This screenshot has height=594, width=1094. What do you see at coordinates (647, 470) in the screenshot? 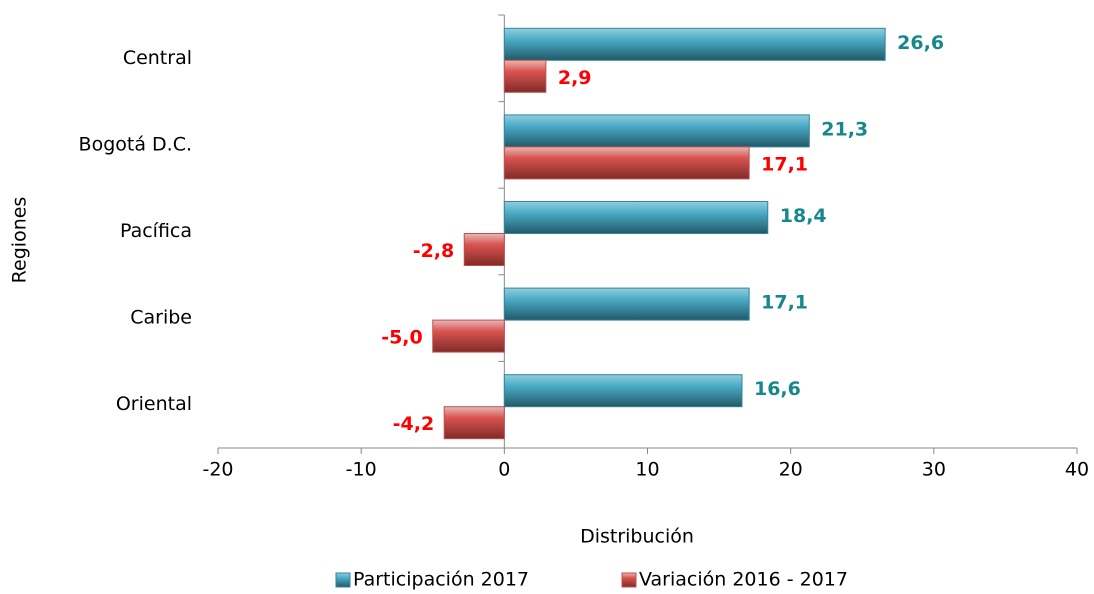
I see `x-tick-label: 10` at bounding box center [647, 470].